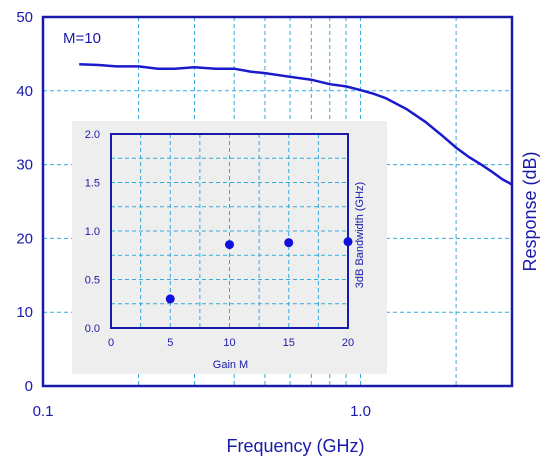 The width and height of the screenshot is (540, 463). What do you see at coordinates (530, 211) in the screenshot?
I see `y-axis-title: Response (dB)` at bounding box center [530, 211].